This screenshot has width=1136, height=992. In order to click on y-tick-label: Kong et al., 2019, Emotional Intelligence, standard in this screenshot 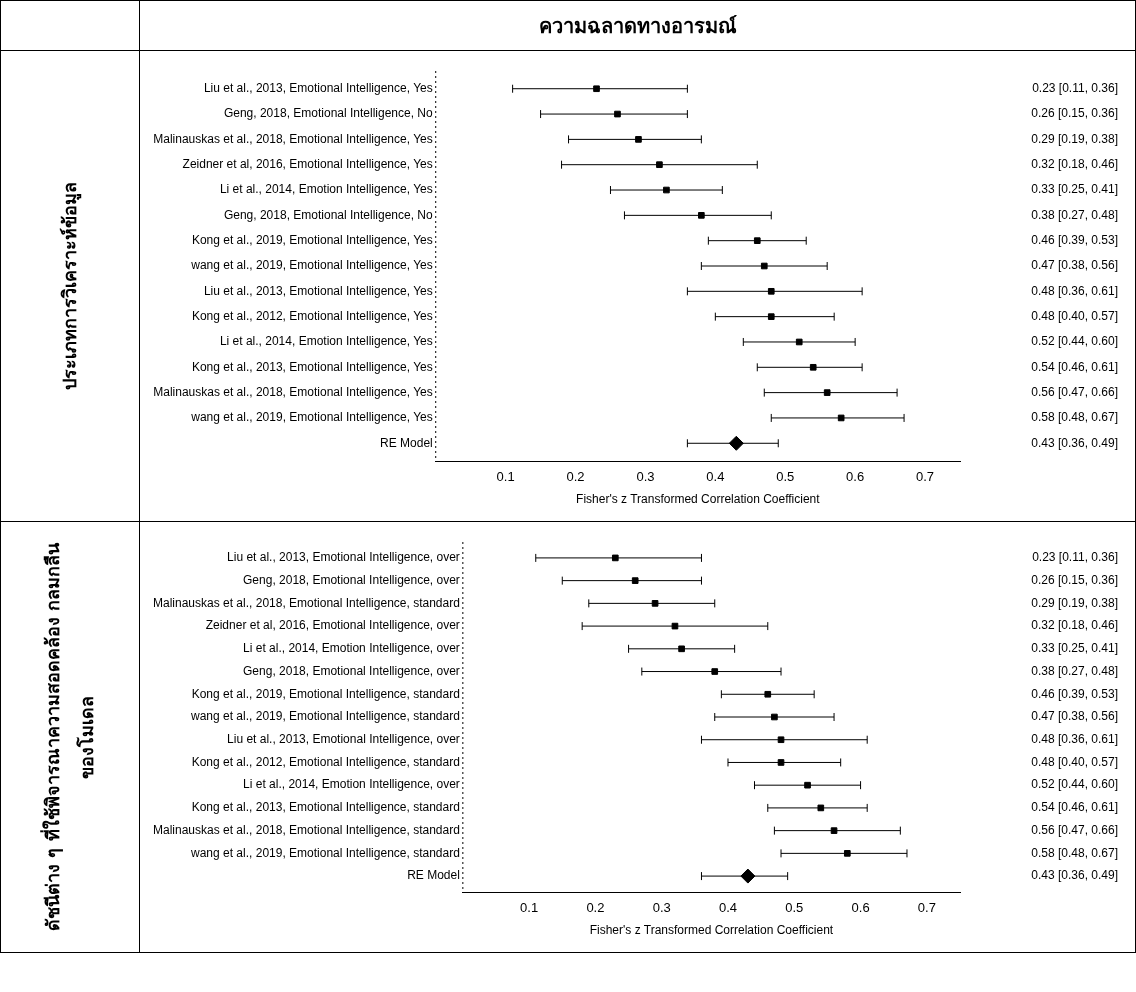, I will do `click(325, 693)`.